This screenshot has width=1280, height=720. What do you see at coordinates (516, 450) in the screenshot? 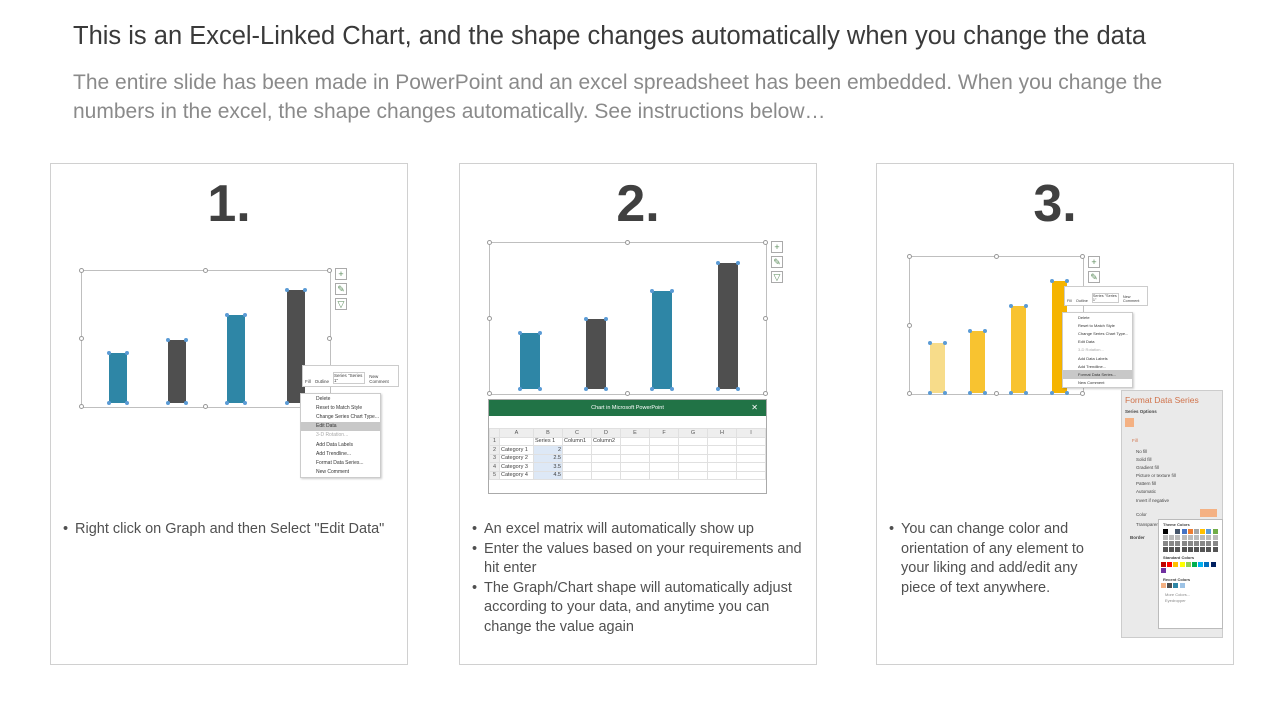
I see `cell: Category 1` at bounding box center [516, 450].